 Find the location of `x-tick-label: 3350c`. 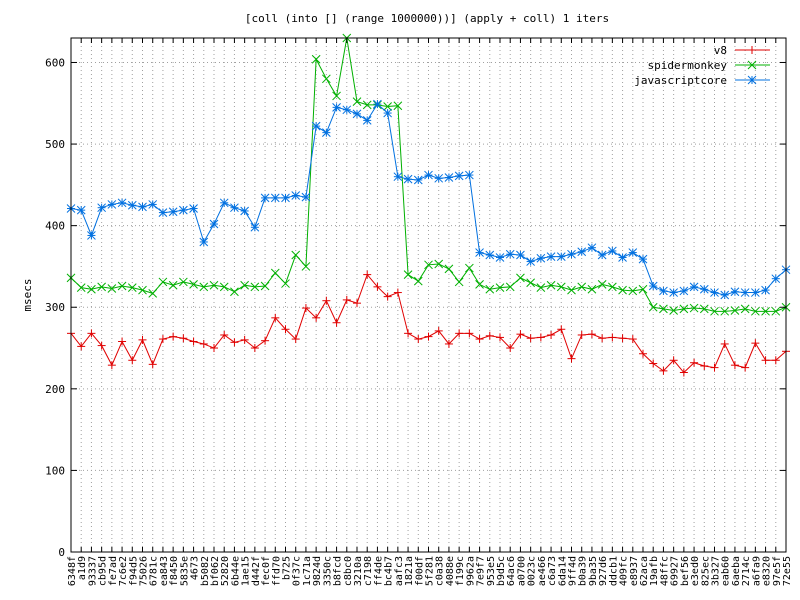

x-tick-label: 3350c is located at coordinates (327, 571).